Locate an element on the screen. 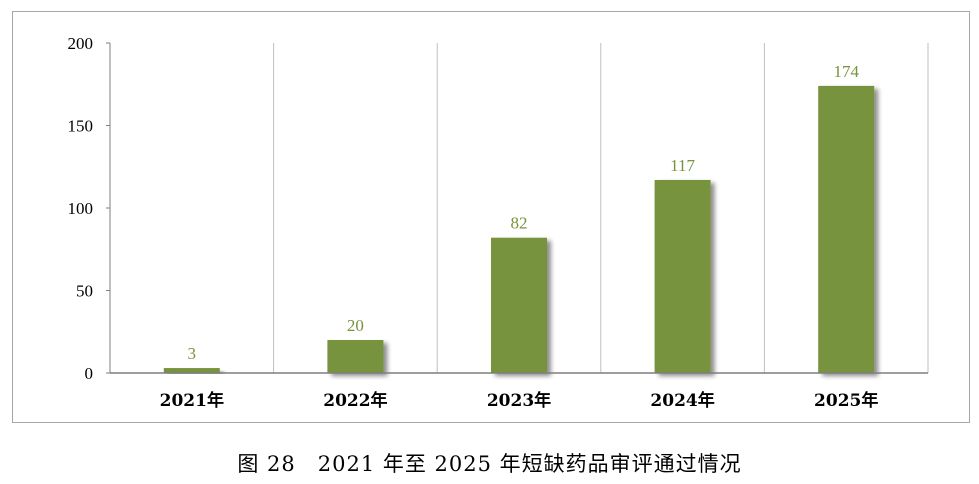  figure-caption: 图 28 2021 年至 2025 年短缺药品审评通过情况 is located at coordinates (489, 464).